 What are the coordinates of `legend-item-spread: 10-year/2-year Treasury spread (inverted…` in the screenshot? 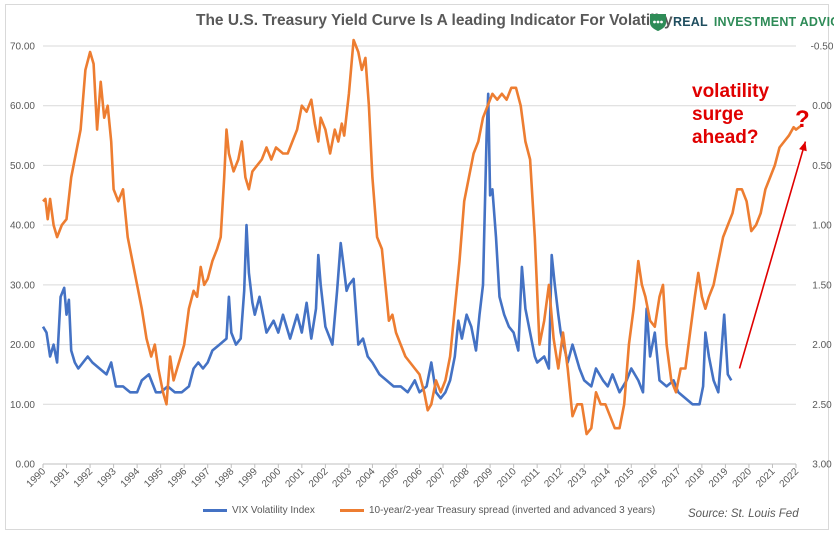 It's located at (497, 510).